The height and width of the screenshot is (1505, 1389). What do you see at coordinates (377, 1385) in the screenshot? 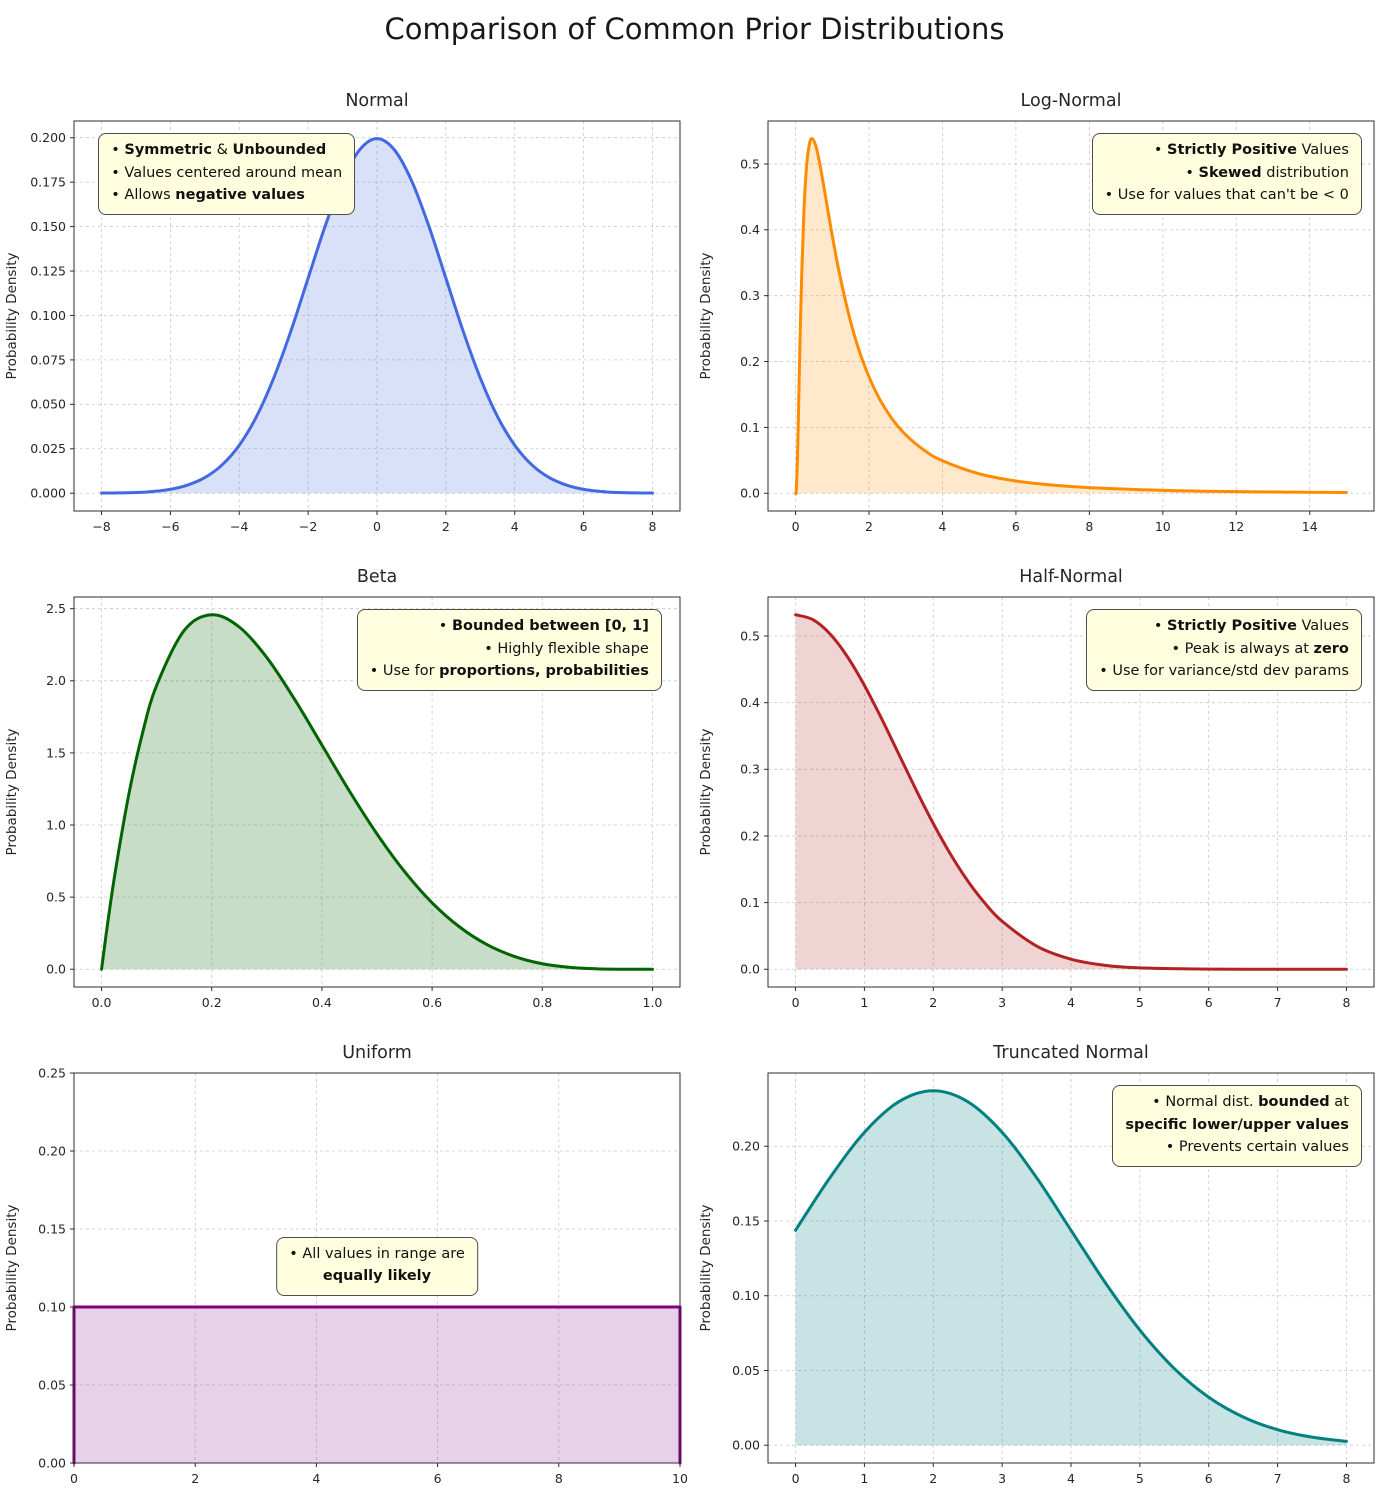
I see `uniform-area` at bounding box center [377, 1385].